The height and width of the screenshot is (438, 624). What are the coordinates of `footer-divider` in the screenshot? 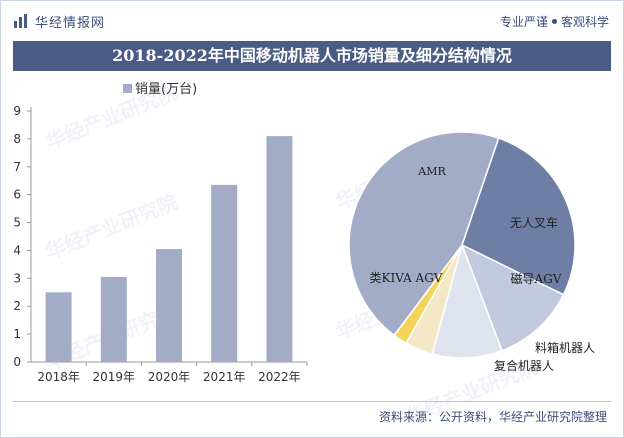 It's located at (312, 401).